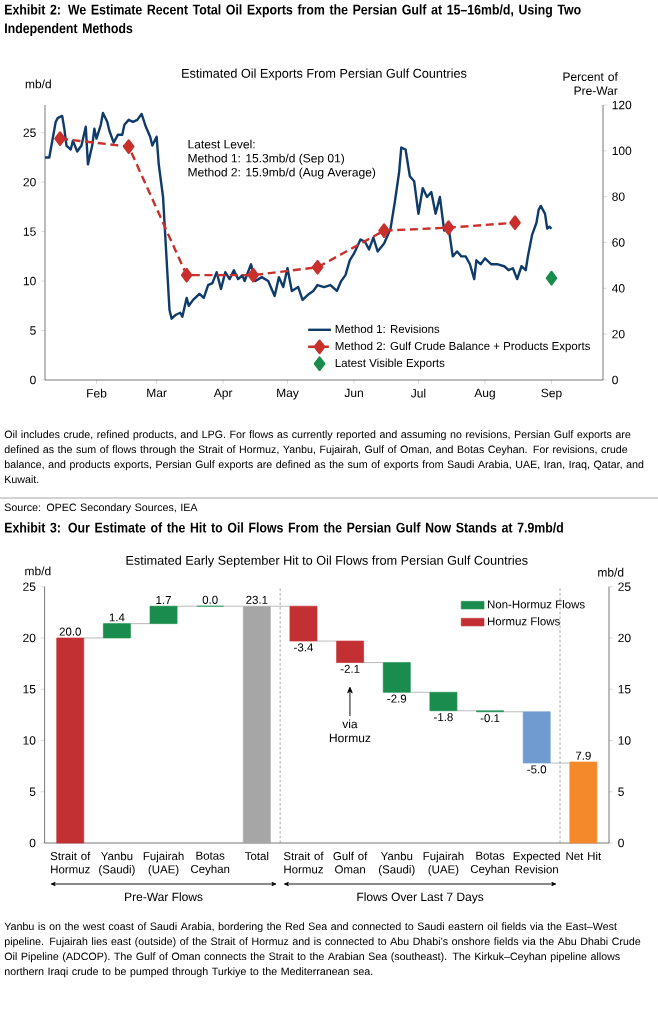  Describe the element at coordinates (353, 393) in the screenshot. I see `x-tick-label: Jun` at that location.